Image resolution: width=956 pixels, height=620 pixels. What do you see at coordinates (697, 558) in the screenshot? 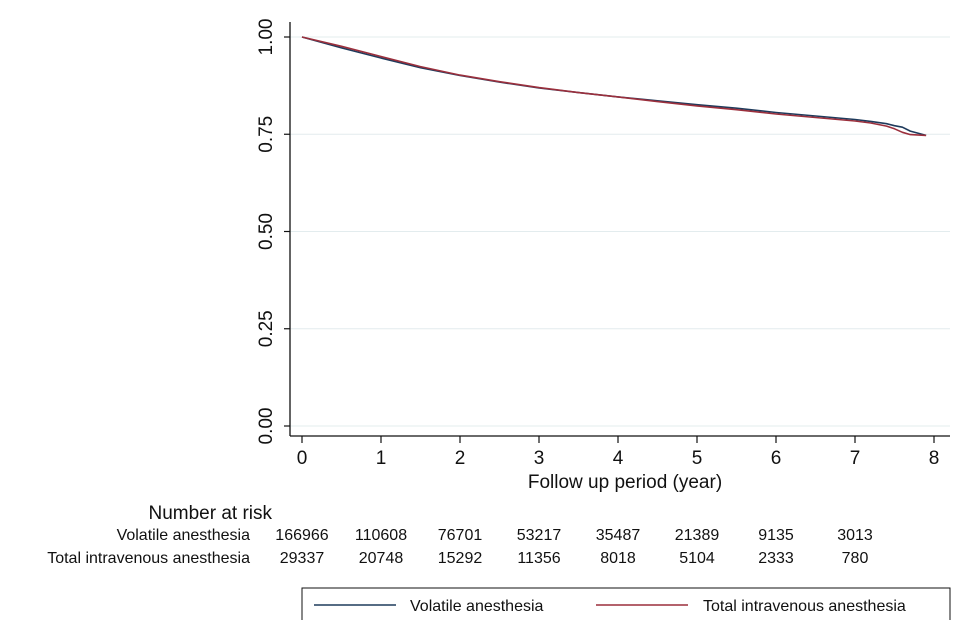
I see `risk-value: 5104` at bounding box center [697, 558].